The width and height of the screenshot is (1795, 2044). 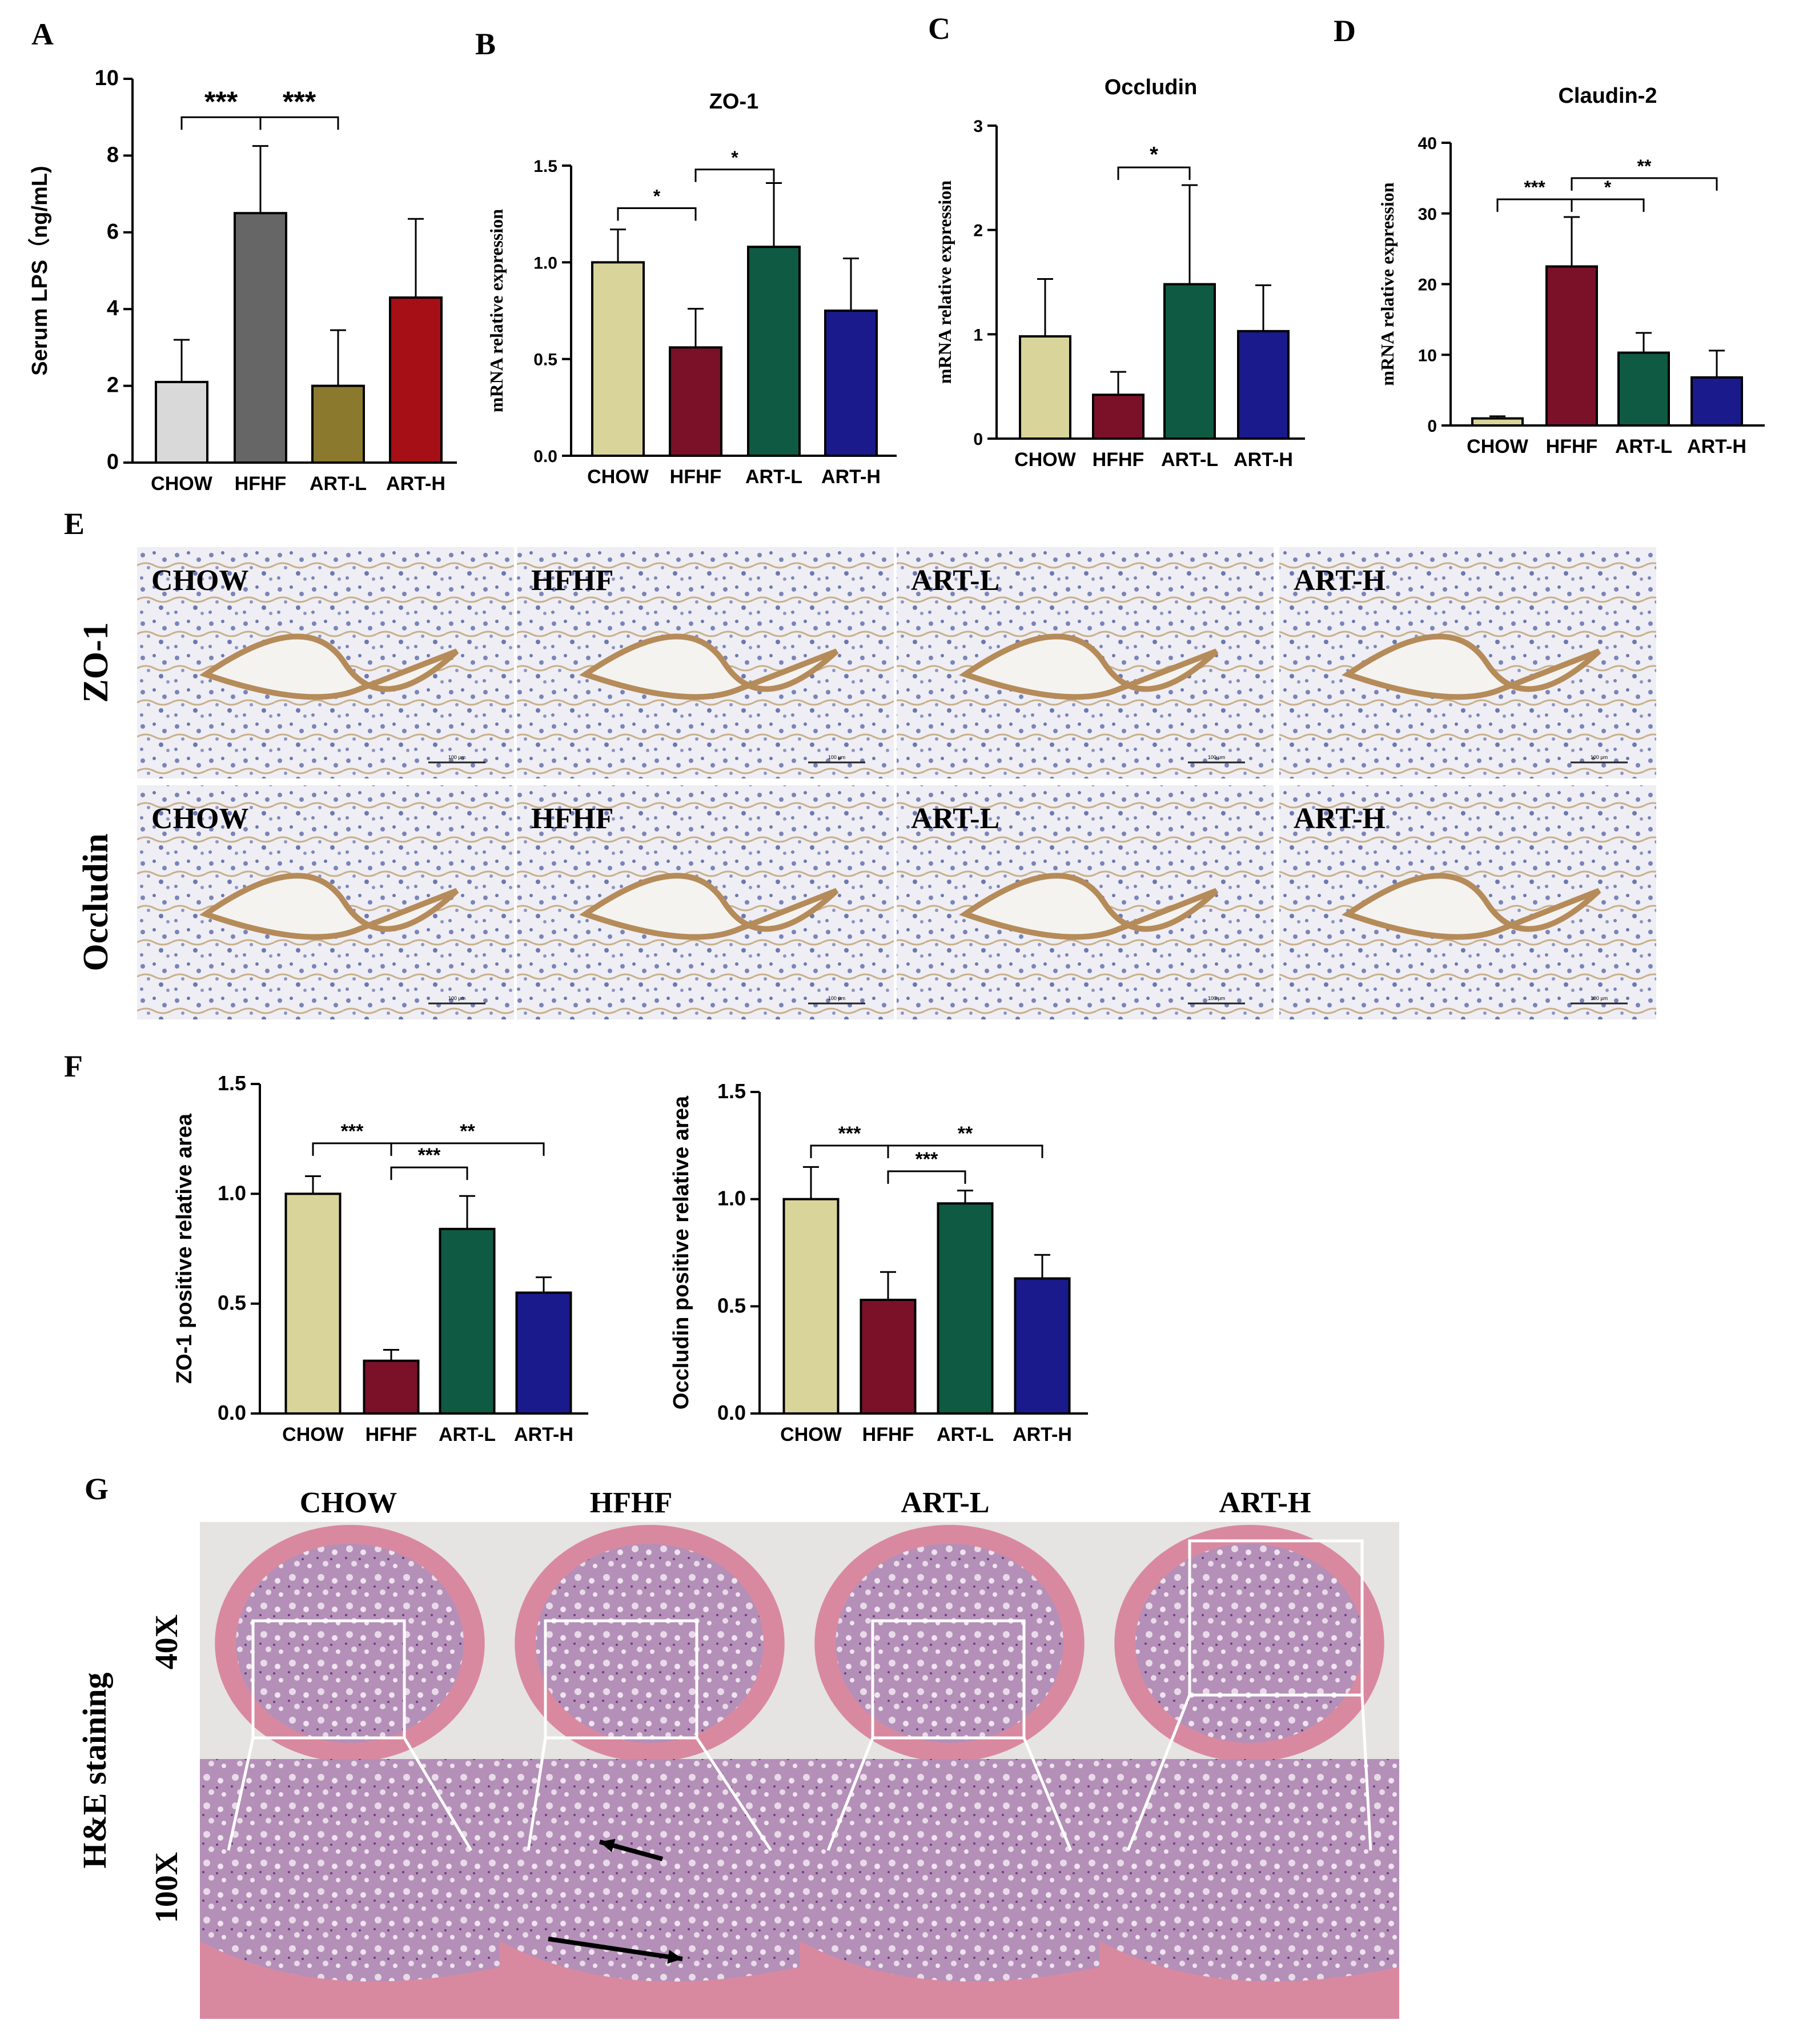 I want to click on y-tick-label-a: 10, so click(x=107, y=78).